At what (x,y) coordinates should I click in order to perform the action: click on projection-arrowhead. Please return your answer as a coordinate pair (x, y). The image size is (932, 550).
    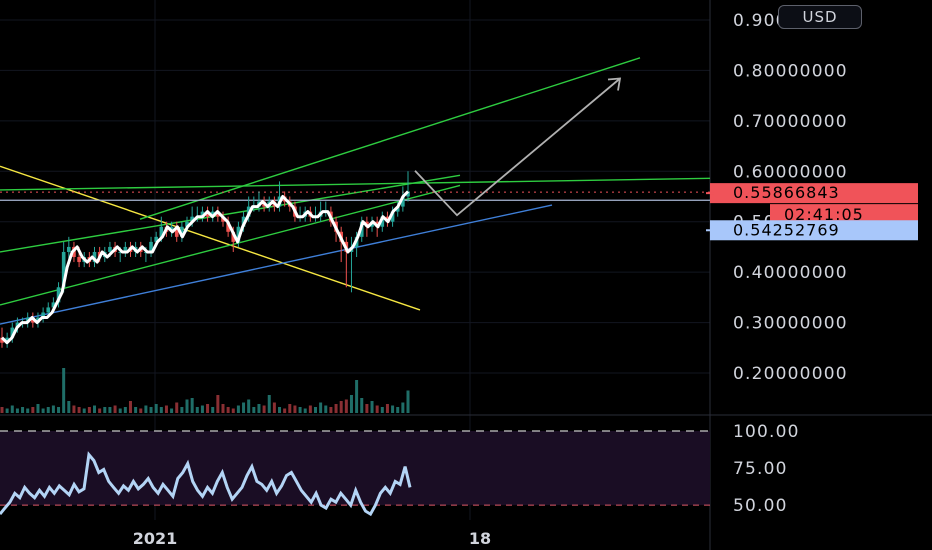
    Looking at the image, I should click on (614, 84).